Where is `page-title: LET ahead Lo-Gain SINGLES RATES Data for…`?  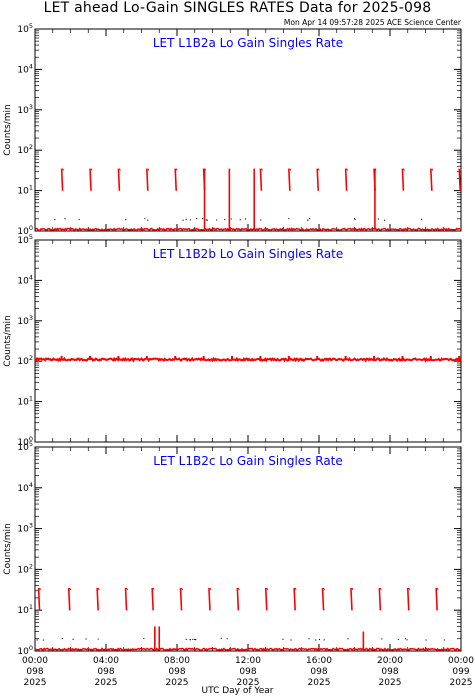
page-title: LET ahead Lo-Gain SINGLES RATES Data for… is located at coordinates (237, 8).